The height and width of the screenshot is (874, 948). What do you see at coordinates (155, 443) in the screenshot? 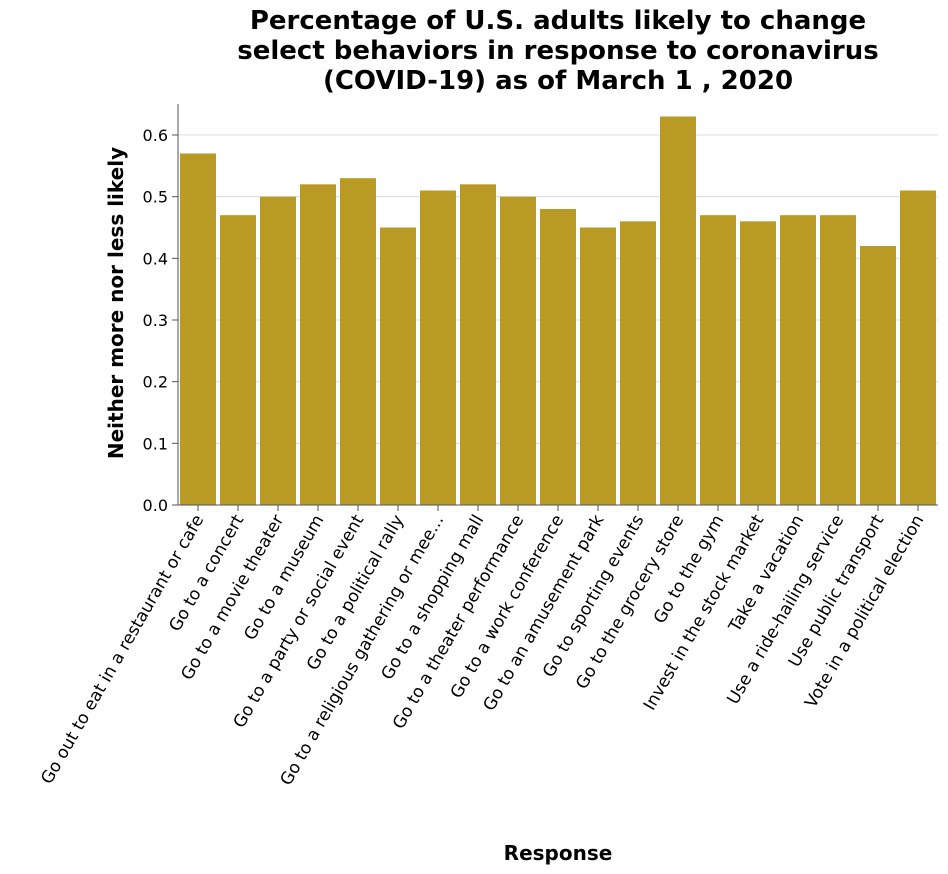
I see `y-tick-label: 0.1` at bounding box center [155, 443].